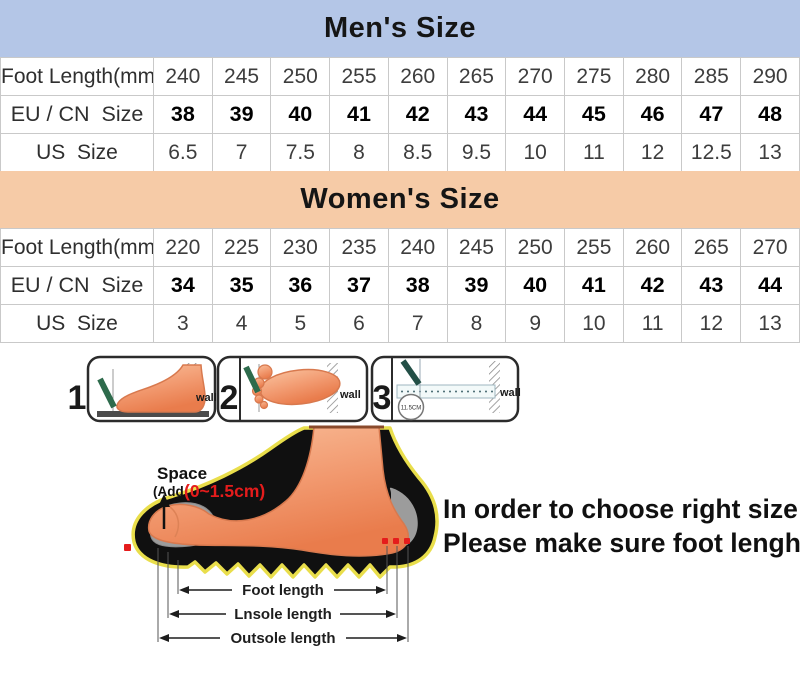 The width and height of the screenshot is (800, 684). Describe the element at coordinates (183, 285) in the screenshot. I see `size-cell: 34` at that location.